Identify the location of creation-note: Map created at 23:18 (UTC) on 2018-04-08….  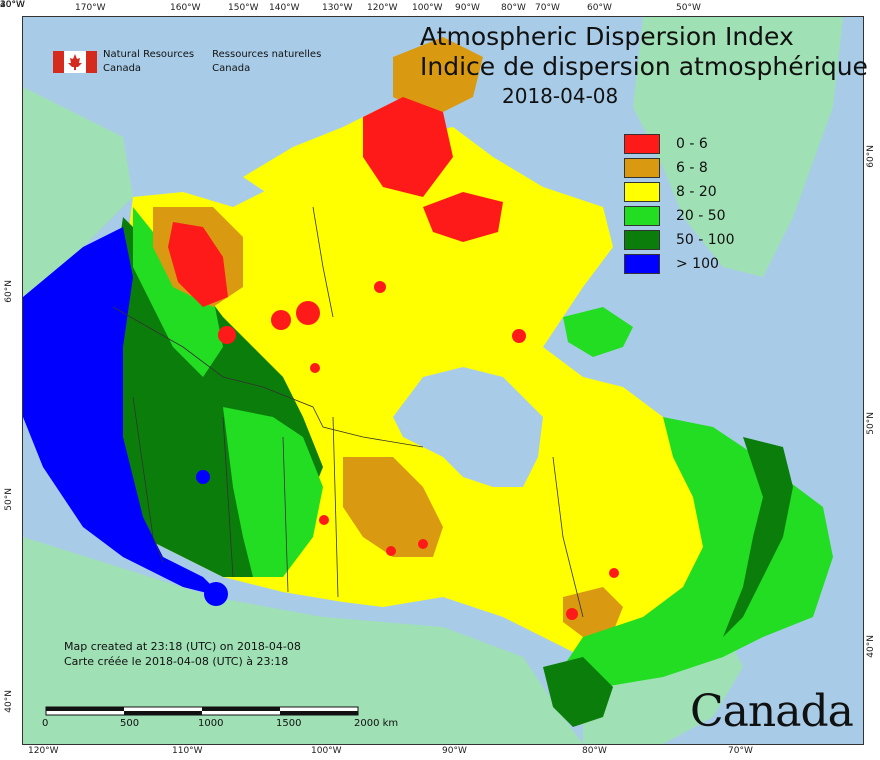
(182, 654).